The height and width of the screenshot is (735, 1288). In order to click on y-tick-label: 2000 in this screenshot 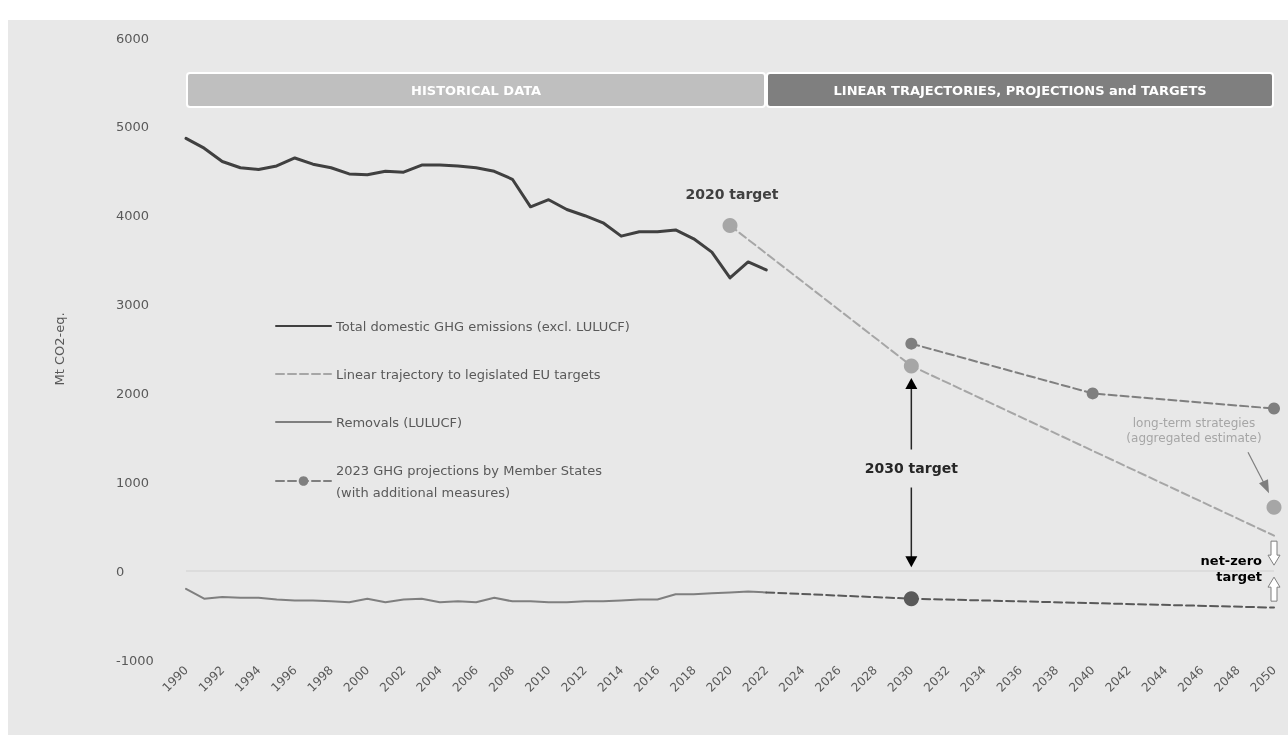, I will do `click(133, 393)`.